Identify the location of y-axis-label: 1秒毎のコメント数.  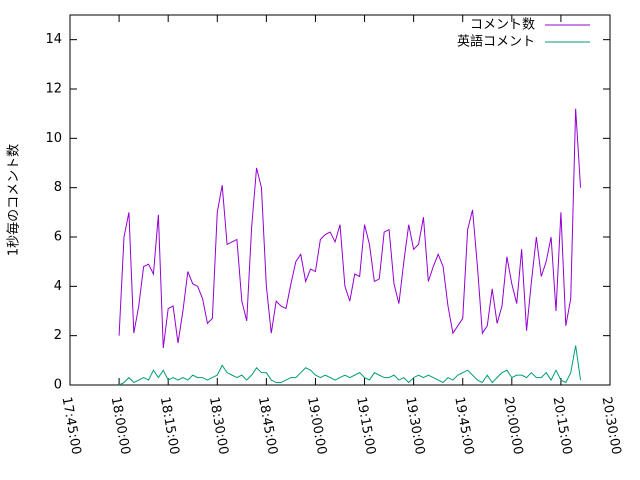
(14, 200).